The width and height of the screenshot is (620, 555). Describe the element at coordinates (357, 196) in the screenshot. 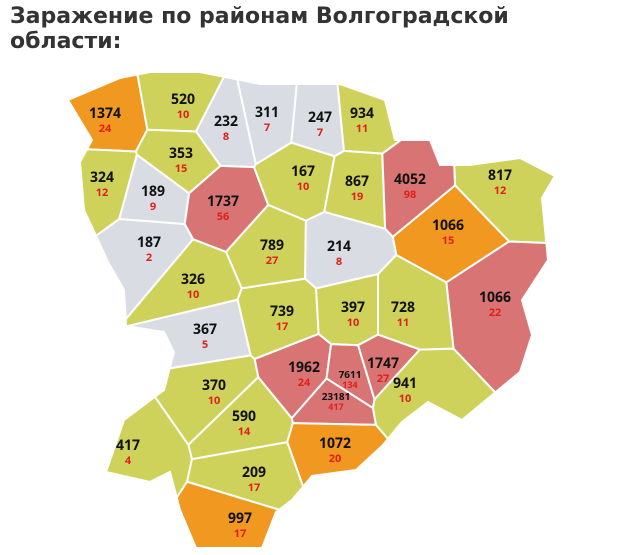

I see `deaths: 19` at that location.